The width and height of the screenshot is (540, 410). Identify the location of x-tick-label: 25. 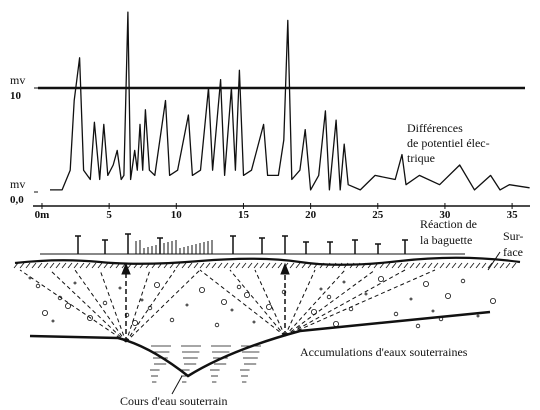
(378, 215).